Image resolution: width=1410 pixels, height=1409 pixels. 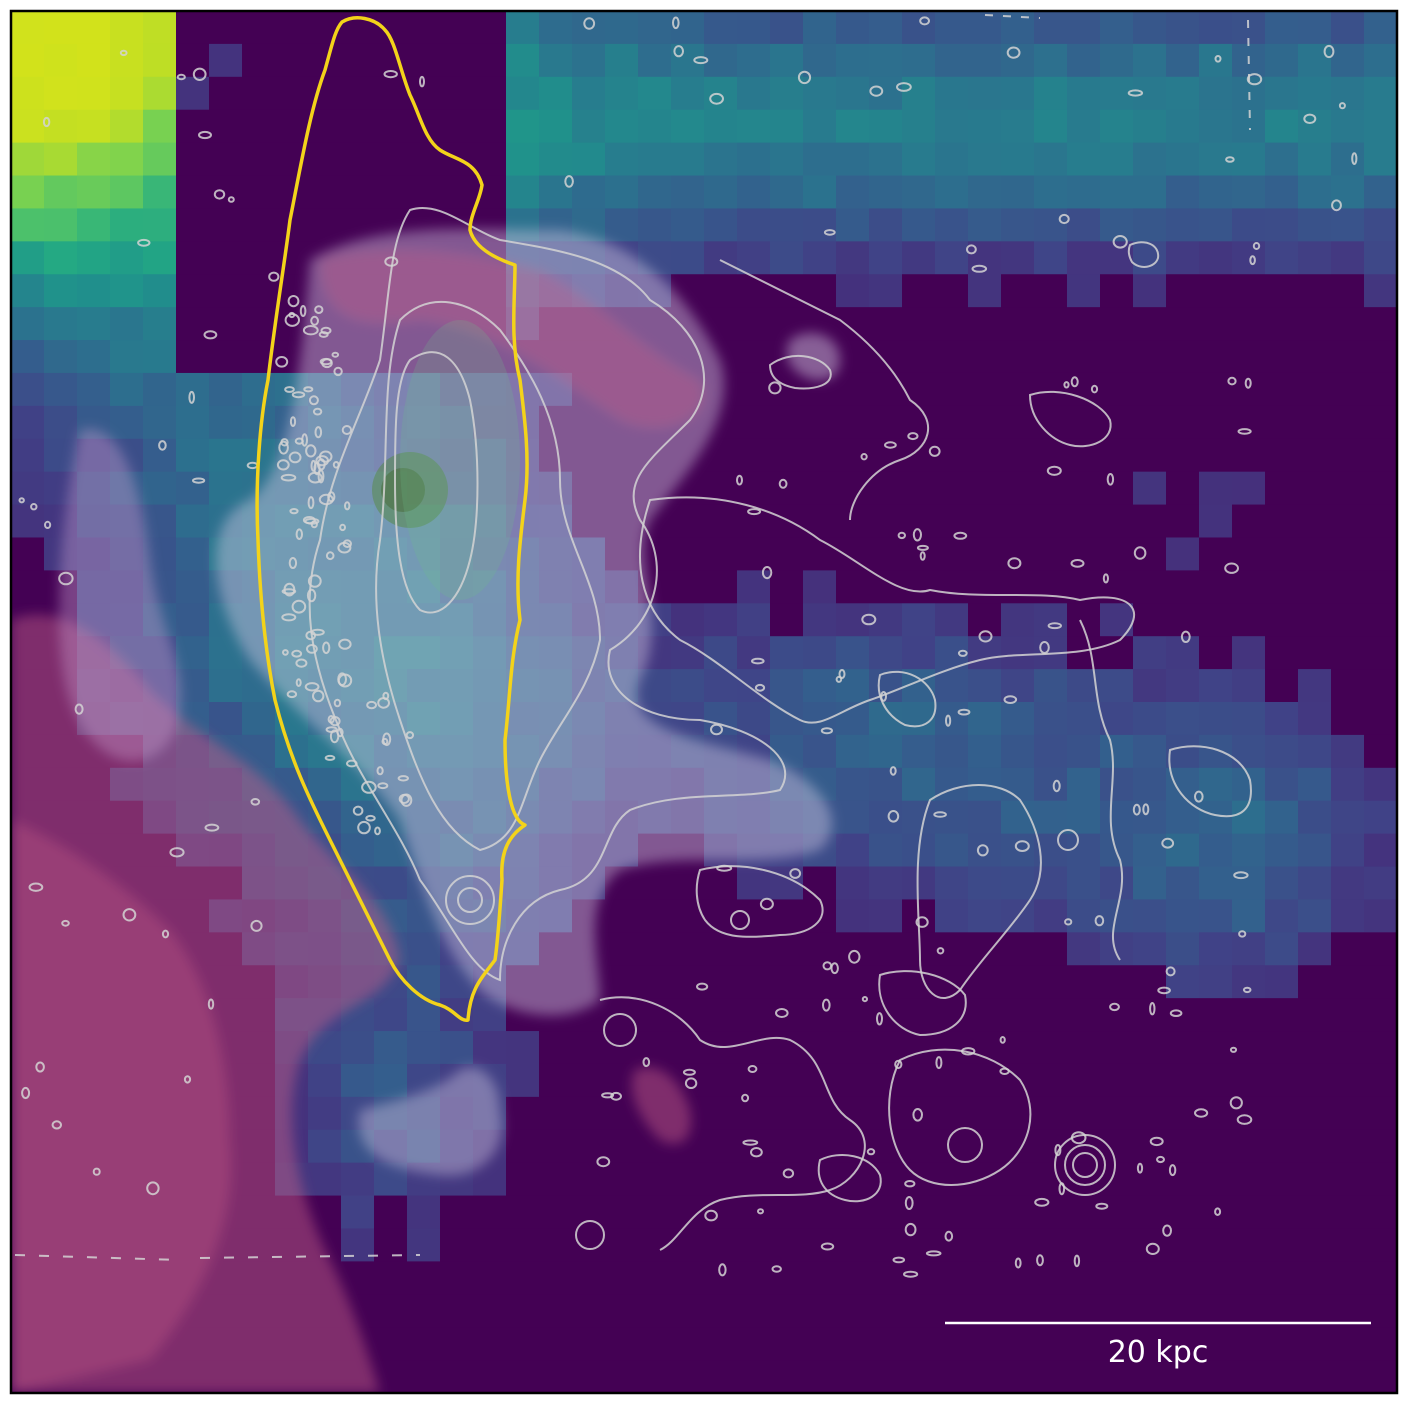 What do you see at coordinates (1101, 790) in the screenshot?
I see `contour-east-right` at bounding box center [1101, 790].